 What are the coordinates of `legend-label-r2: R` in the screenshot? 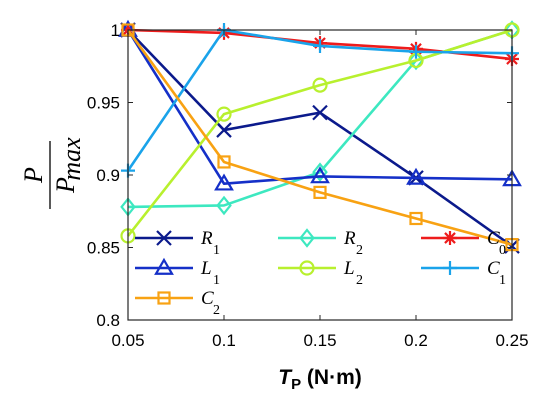 It's located at (349, 238).